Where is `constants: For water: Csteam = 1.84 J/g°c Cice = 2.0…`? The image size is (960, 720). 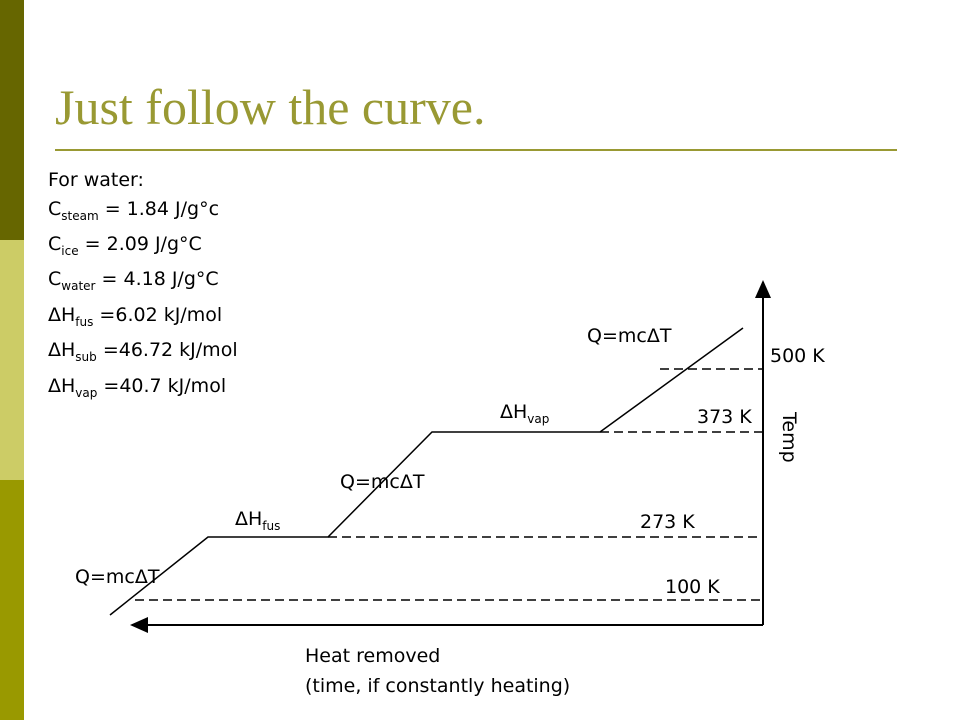 constants: For water: Csteam = 1.84 J/g°c Cice = 2.0… is located at coordinates (143, 286).